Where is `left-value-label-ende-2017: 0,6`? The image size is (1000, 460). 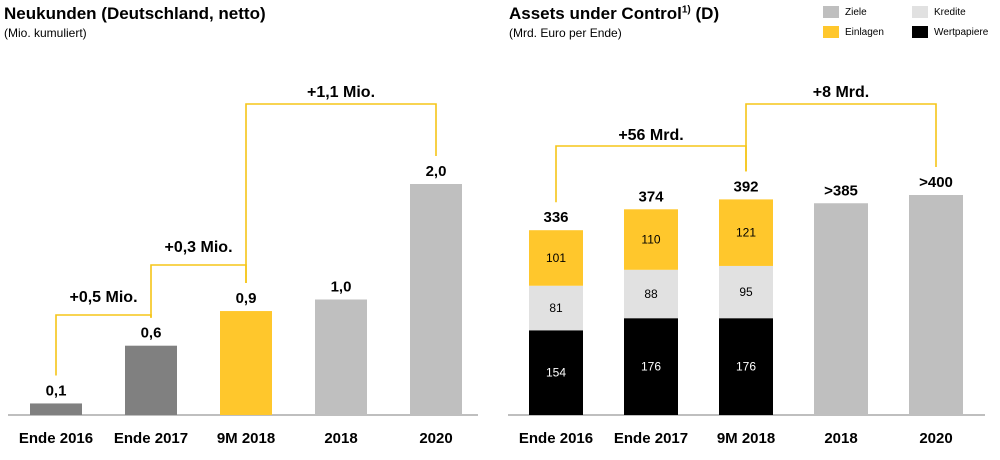 left-value-label-ende-2017: 0,6 is located at coordinates (151, 333).